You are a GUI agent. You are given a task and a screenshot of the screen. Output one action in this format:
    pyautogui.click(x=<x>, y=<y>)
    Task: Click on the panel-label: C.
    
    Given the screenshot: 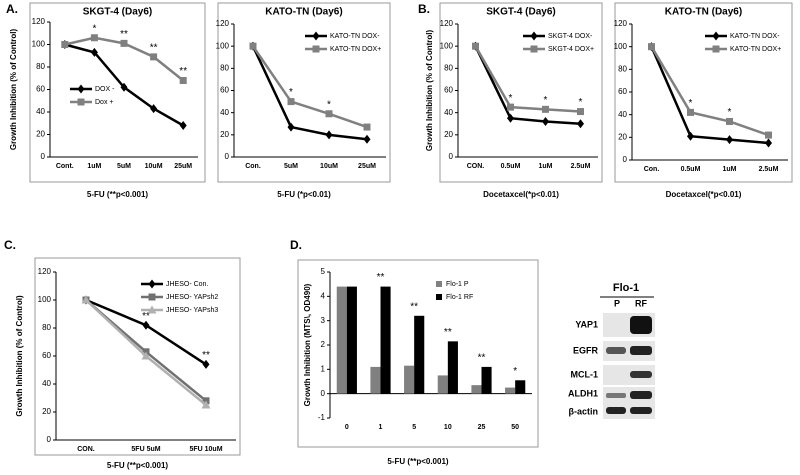 What is the action you would take?
    pyautogui.click(x=10, y=245)
    